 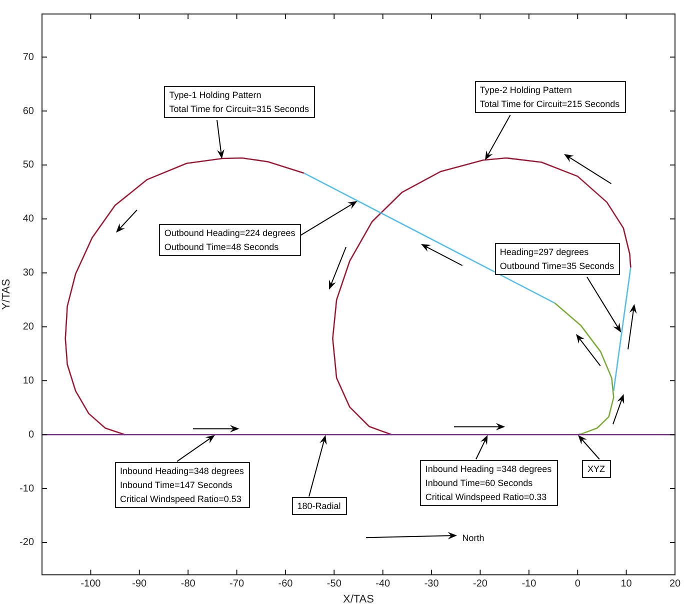 I want to click on y-tick-label: 40, so click(x=28, y=219).